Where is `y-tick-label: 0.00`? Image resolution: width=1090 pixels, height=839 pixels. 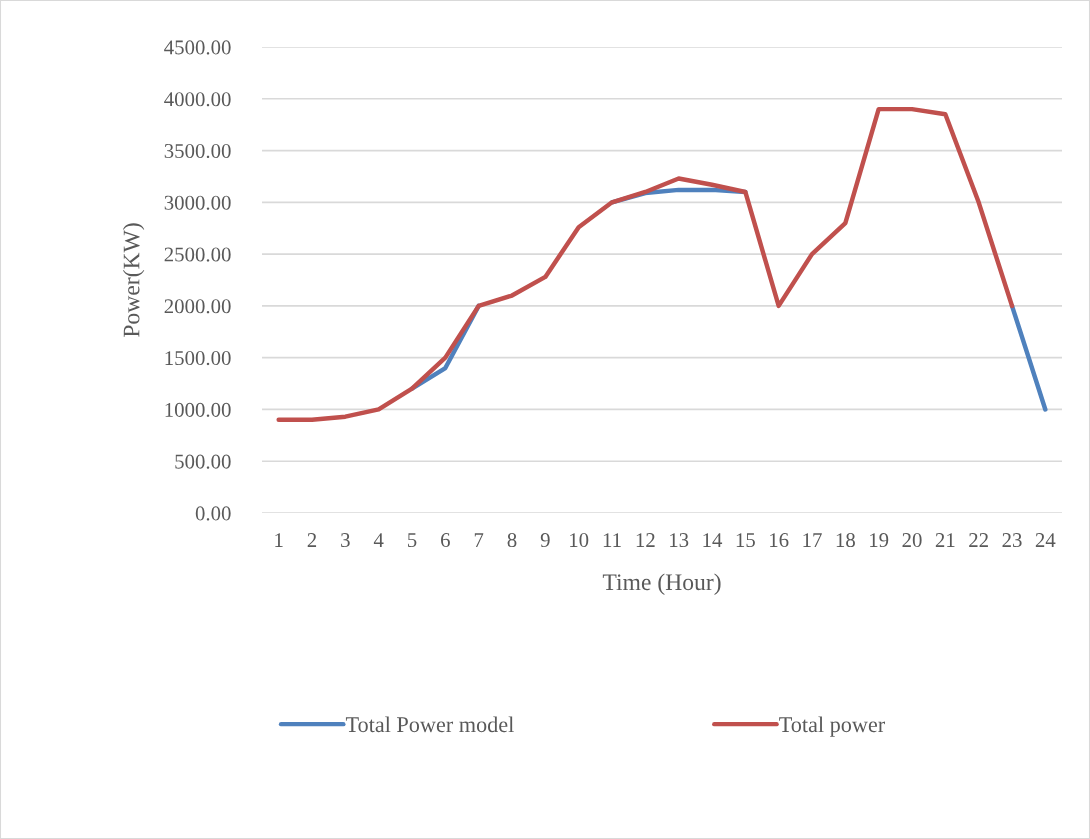 y-tick-label: 0.00 is located at coordinates (213, 513).